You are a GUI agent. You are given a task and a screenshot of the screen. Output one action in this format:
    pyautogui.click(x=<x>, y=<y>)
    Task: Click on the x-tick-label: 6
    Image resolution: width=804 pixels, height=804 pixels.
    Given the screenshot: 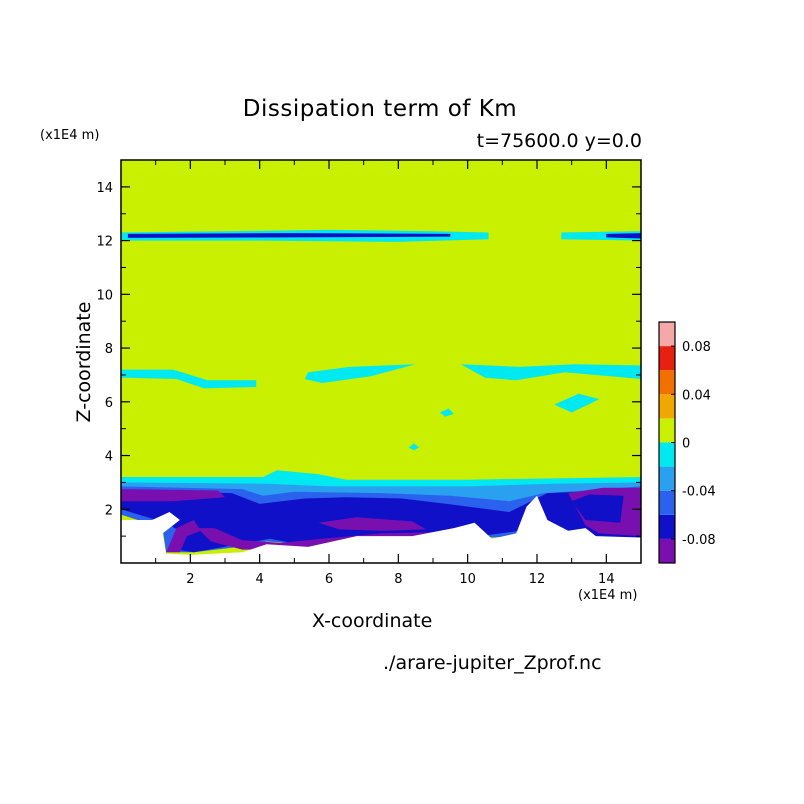 What is the action you would take?
    pyautogui.click(x=329, y=579)
    